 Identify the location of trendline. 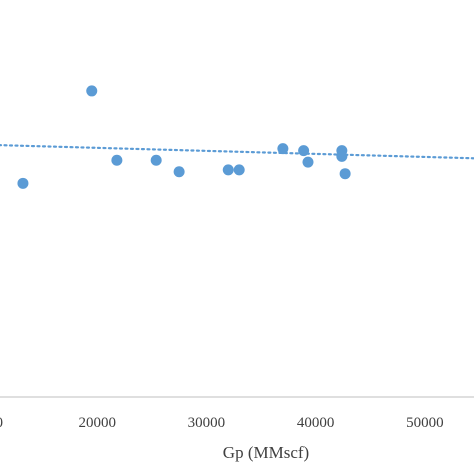
(237, 152).